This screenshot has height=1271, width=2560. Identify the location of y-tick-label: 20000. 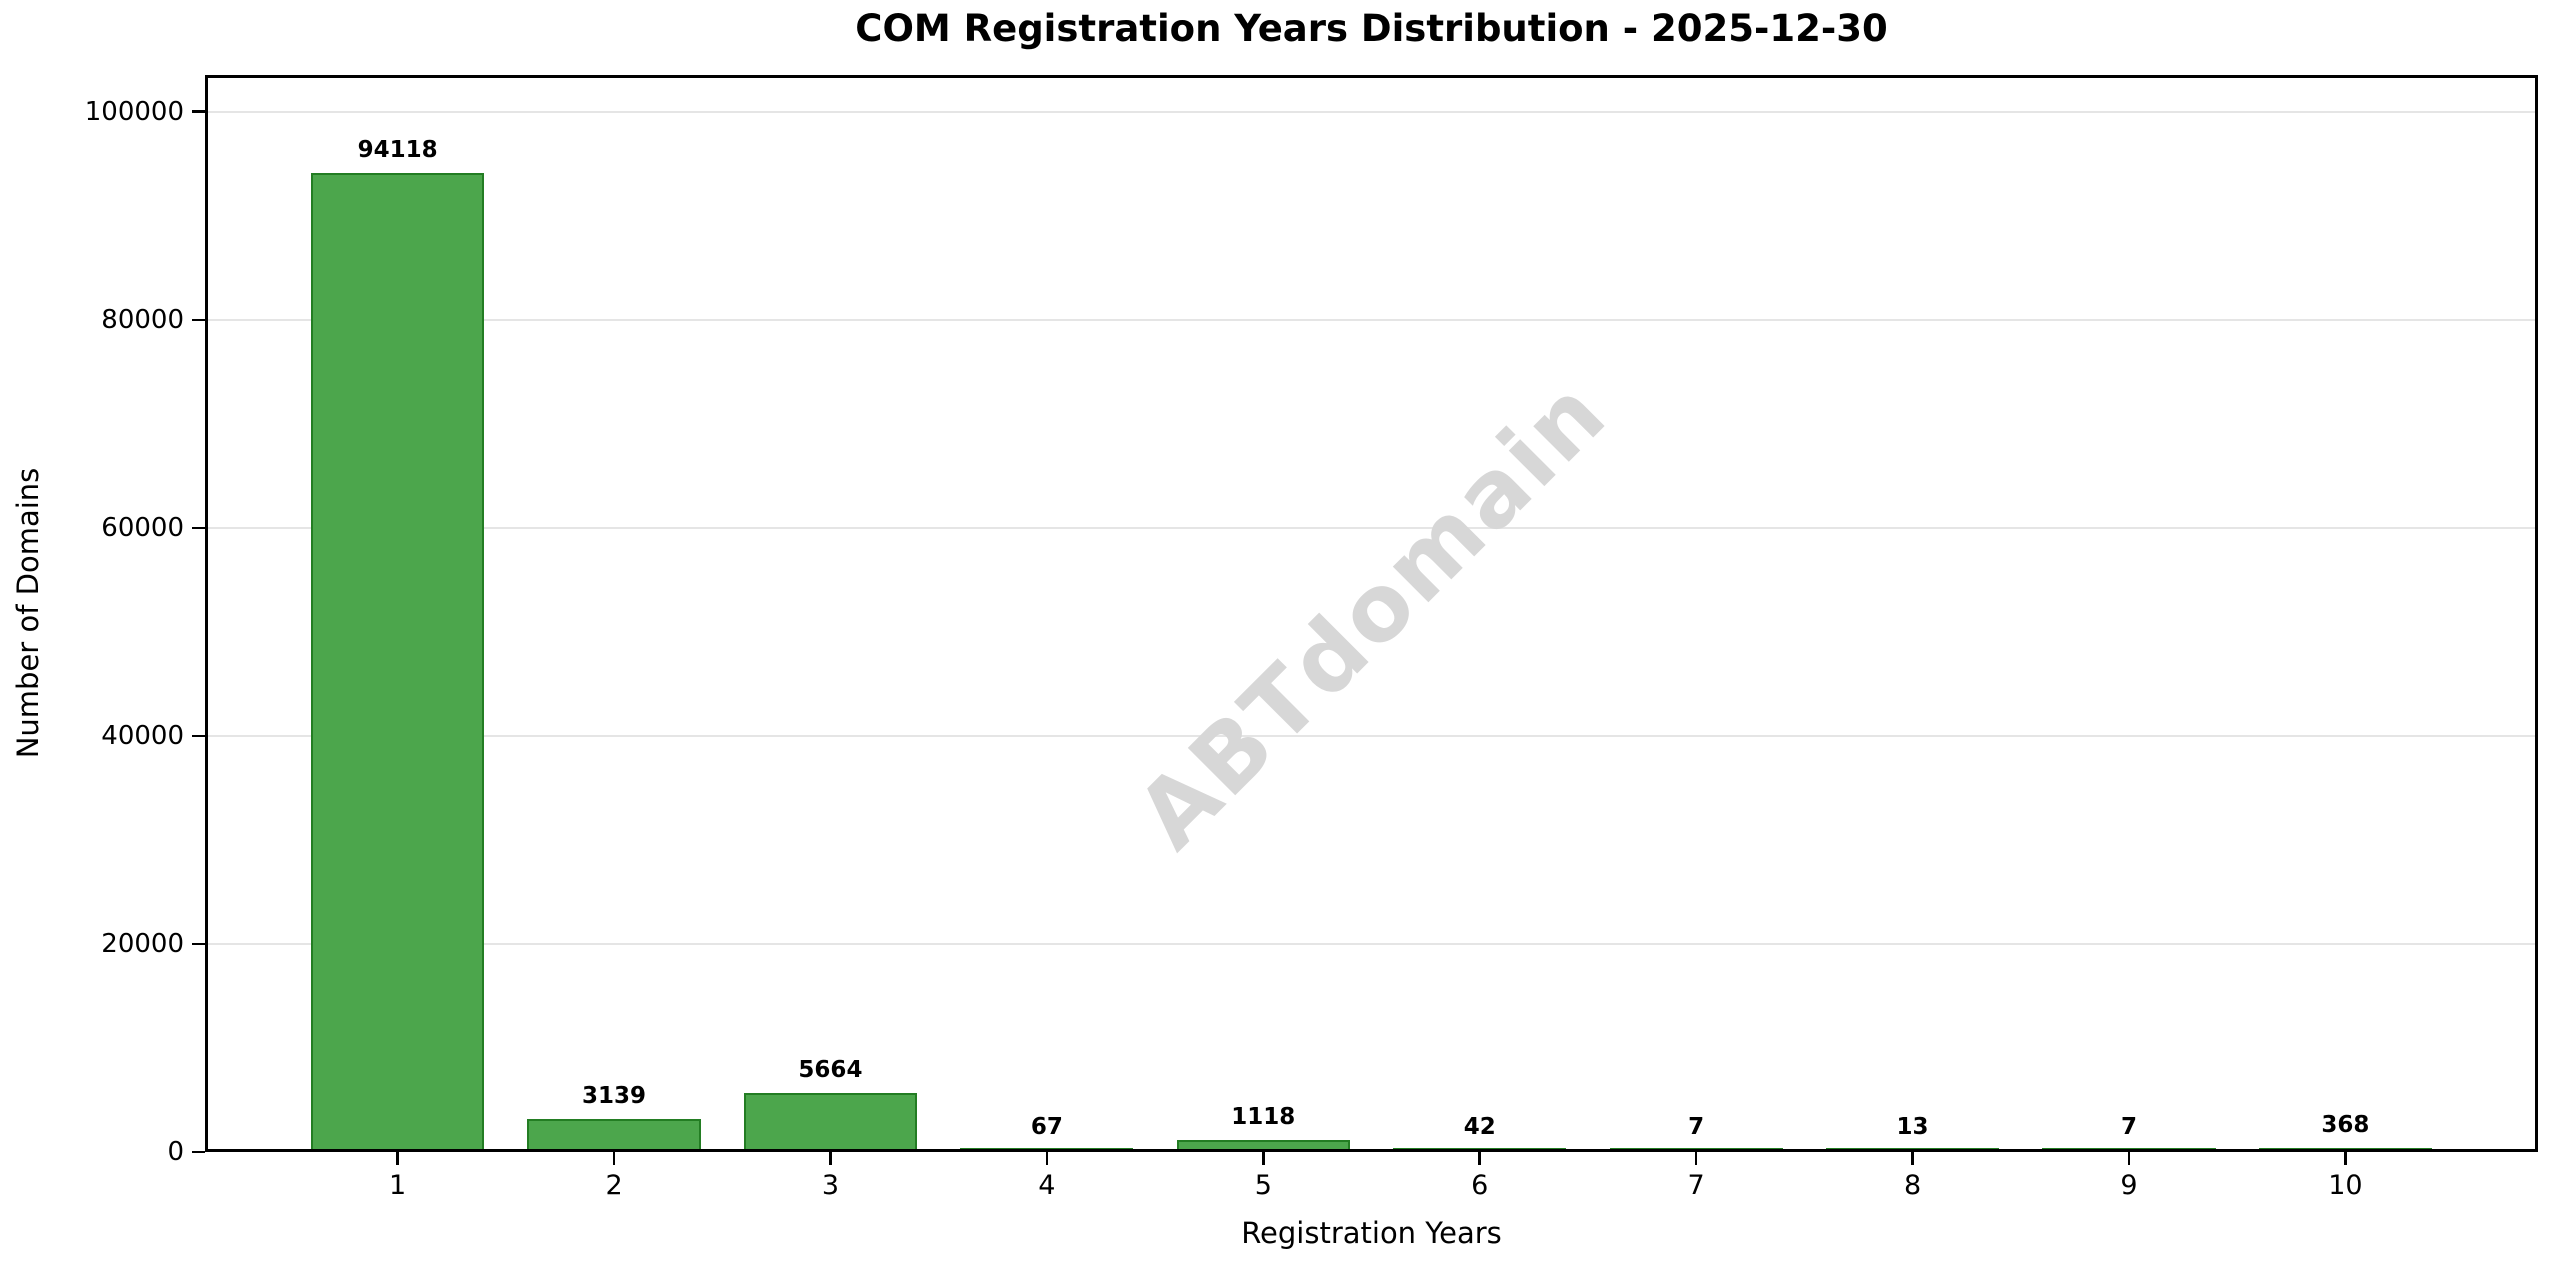
(142, 943).